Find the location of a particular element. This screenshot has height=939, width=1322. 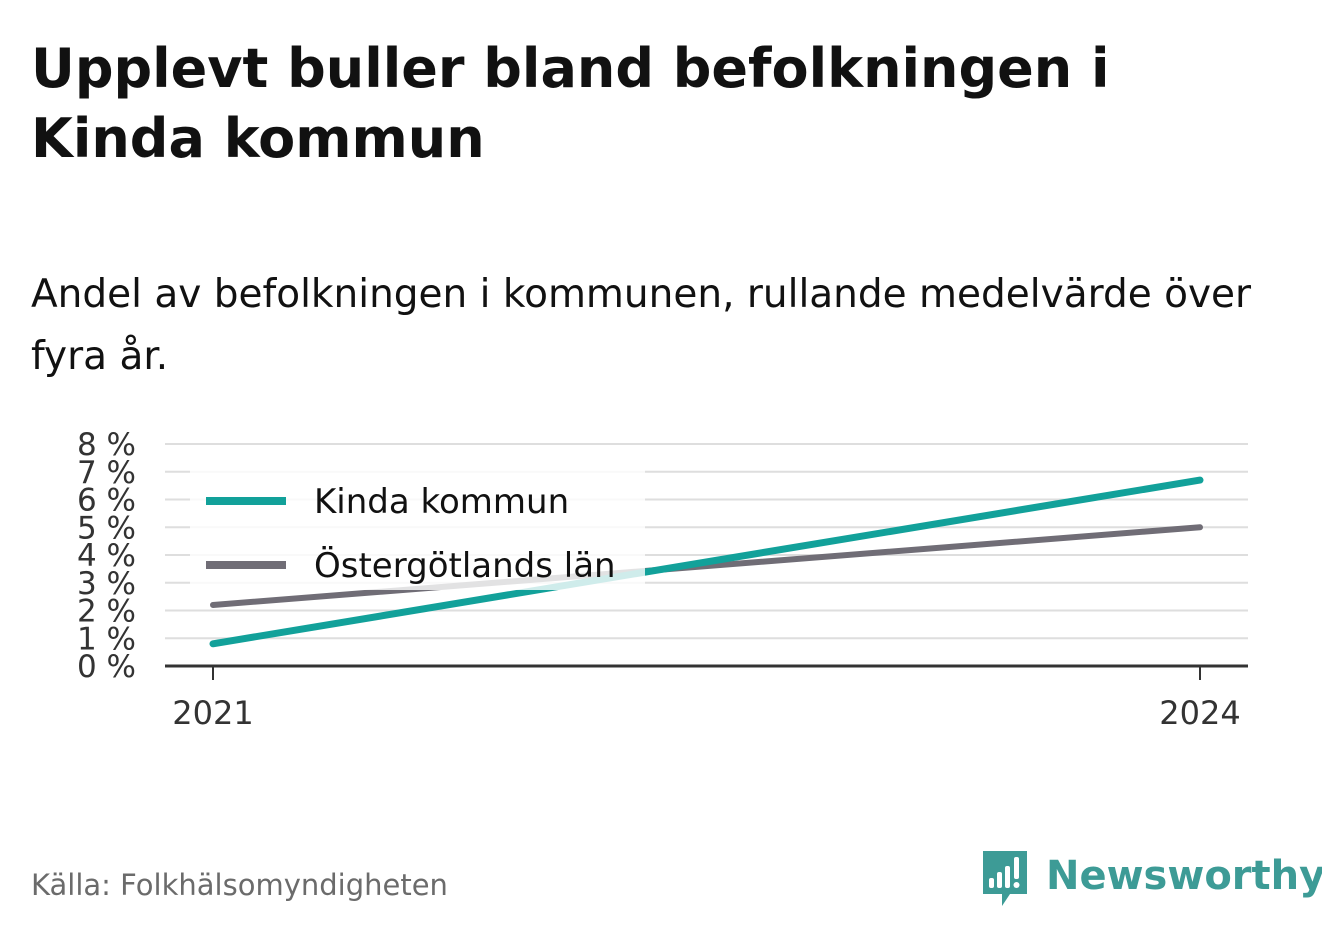

y-tick-label: 1 % is located at coordinates (106, 639).